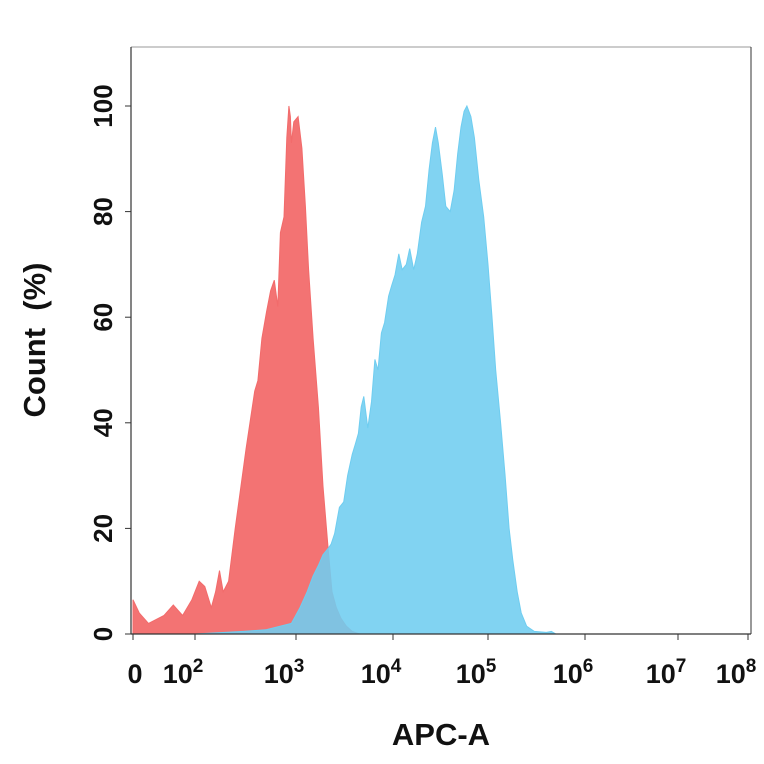 This screenshot has width=764, height=764. What do you see at coordinates (134, 674) in the screenshot?
I see `x-tick-label: 0` at bounding box center [134, 674].